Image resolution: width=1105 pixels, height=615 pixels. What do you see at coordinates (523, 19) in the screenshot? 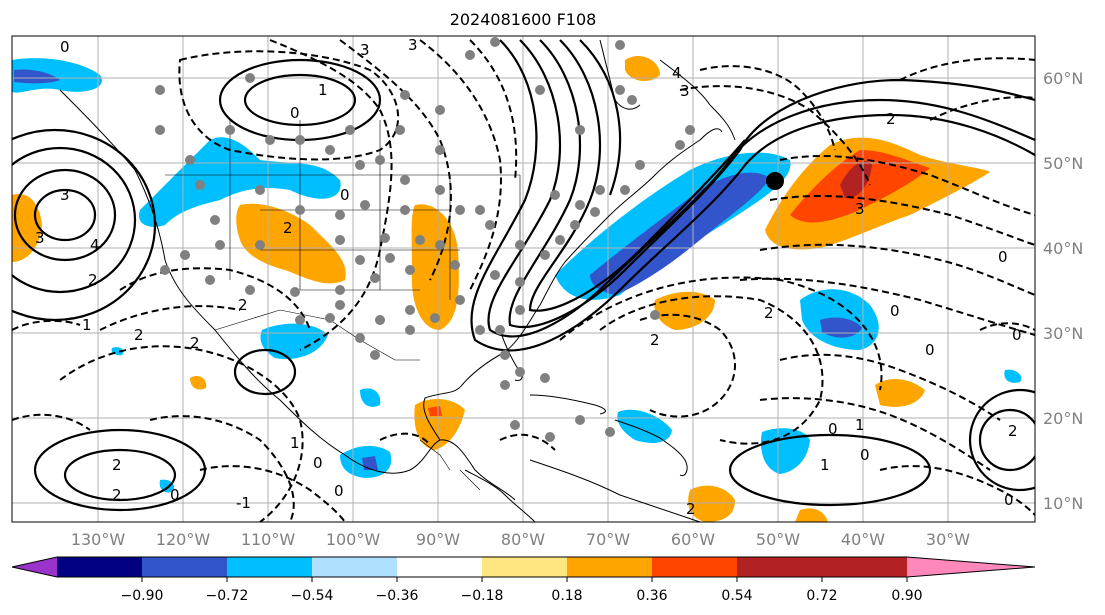
I see `figure-title: 2024081600 F108` at bounding box center [523, 19].